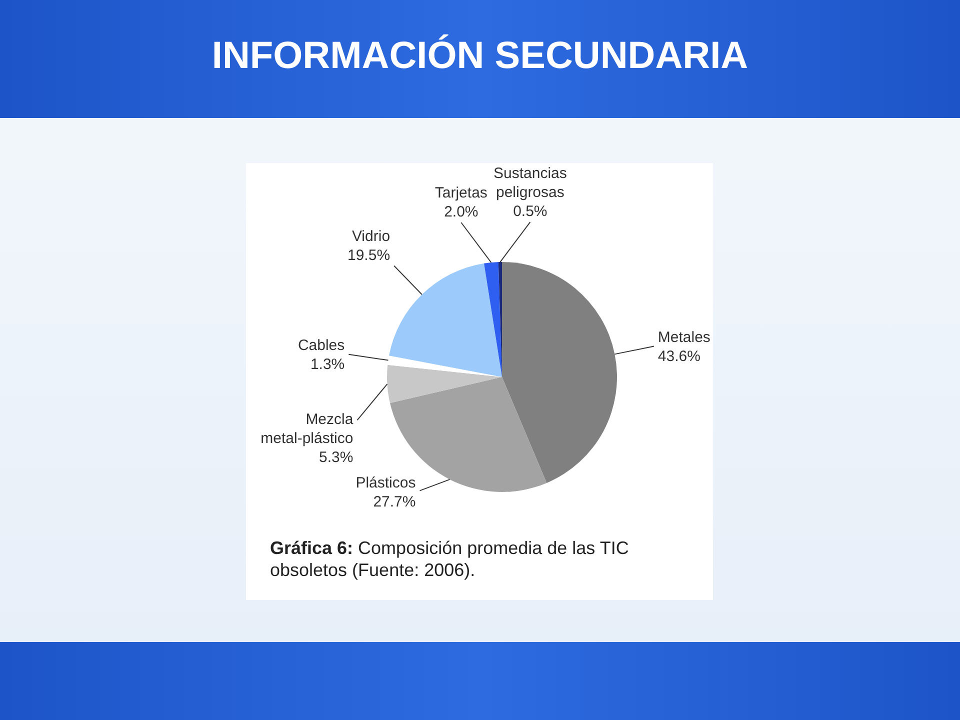 This screenshot has height=720, width=960. I want to click on slice-label: Metales, so click(684, 337).